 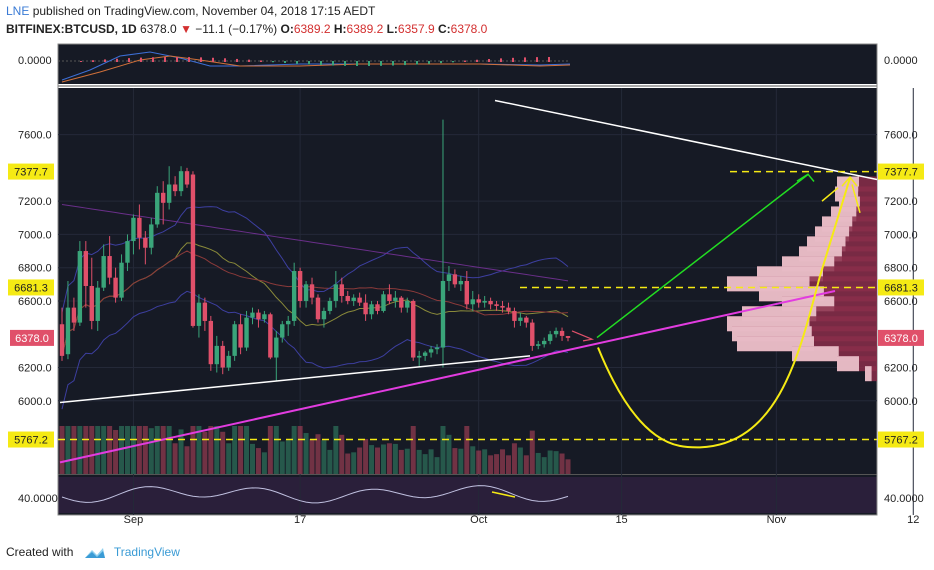 What do you see at coordinates (95, 553) in the screenshot?
I see `tradingview-logo-icon` at bounding box center [95, 553].